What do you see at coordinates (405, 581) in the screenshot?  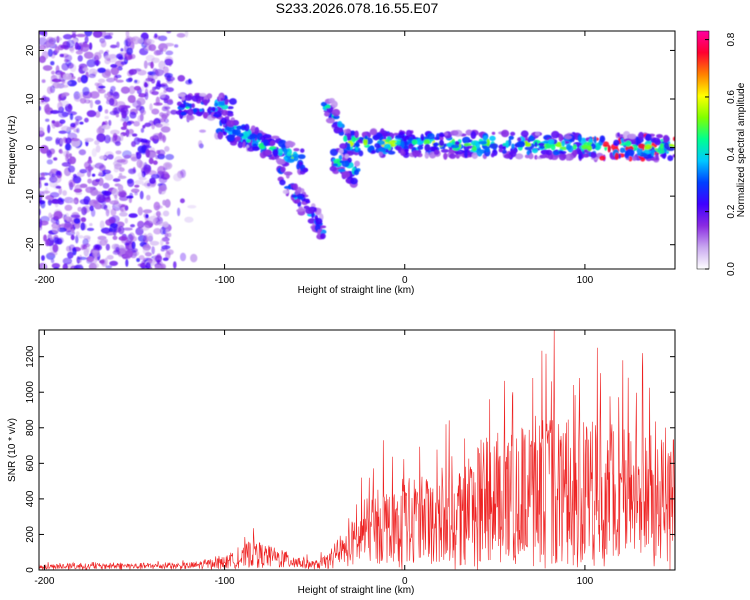 I see `x-tick-label: 0` at bounding box center [405, 581].